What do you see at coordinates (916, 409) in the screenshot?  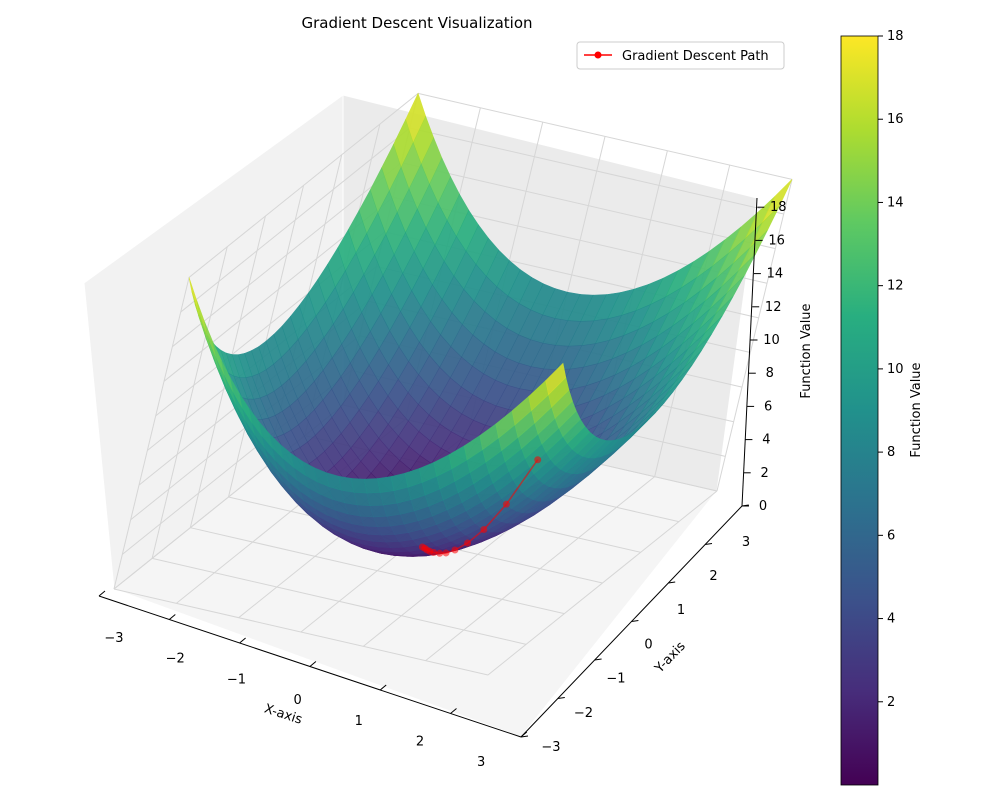 I see `colorbar-label: Function Value` at bounding box center [916, 409].